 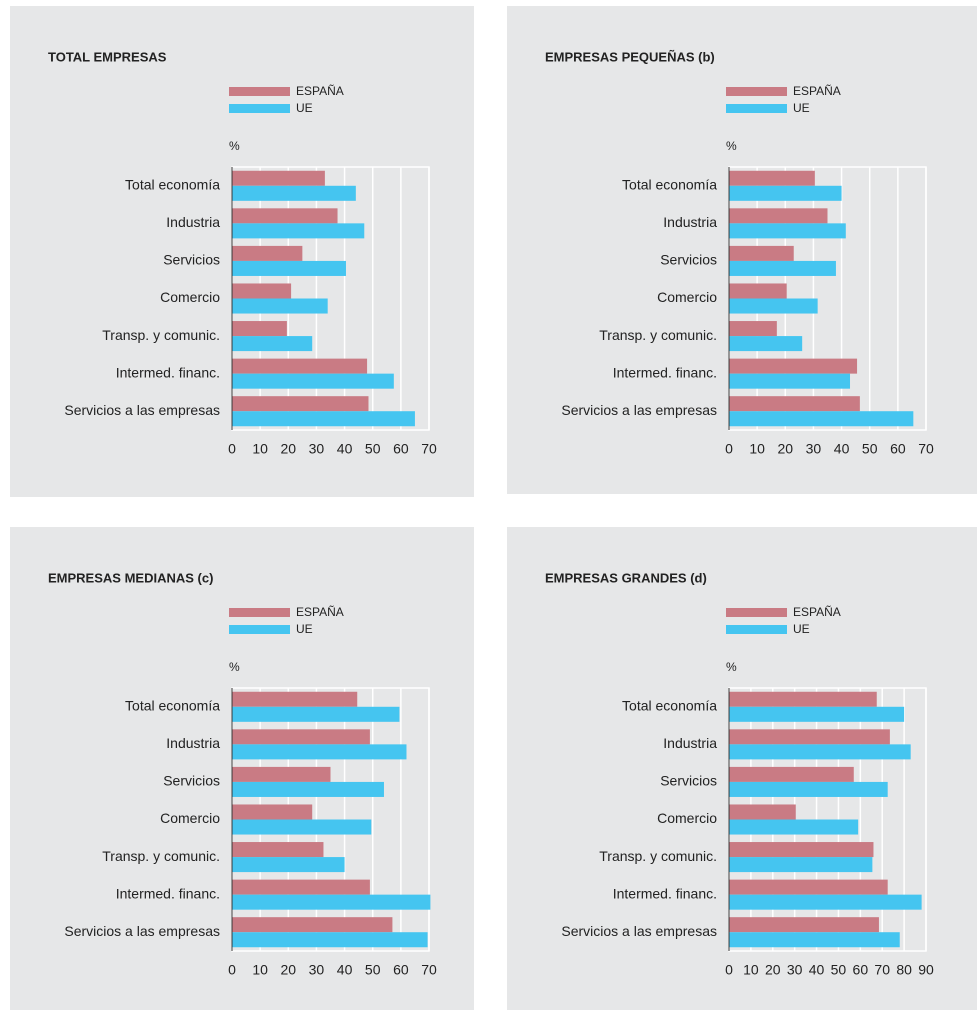 I want to click on chart-title: TOTAL EMPRESAS, so click(x=107, y=56).